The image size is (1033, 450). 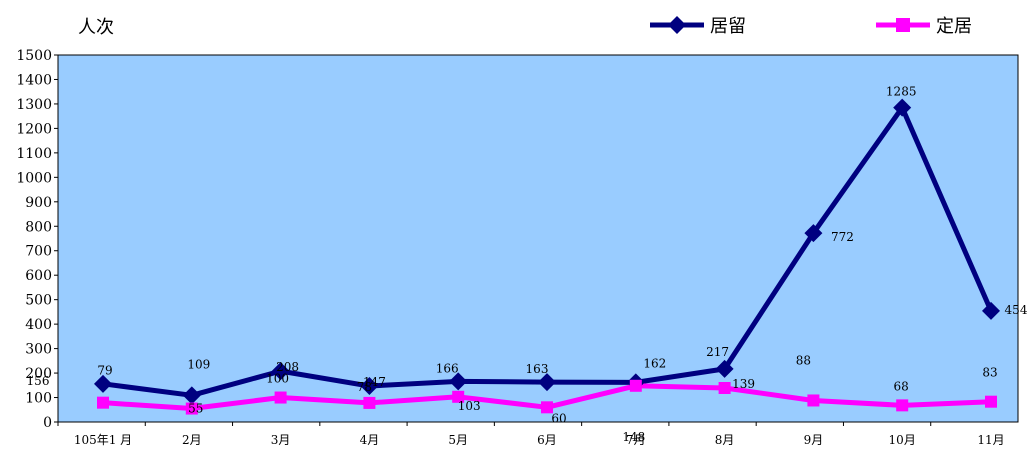 I want to click on data-label: 772, so click(x=842, y=237).